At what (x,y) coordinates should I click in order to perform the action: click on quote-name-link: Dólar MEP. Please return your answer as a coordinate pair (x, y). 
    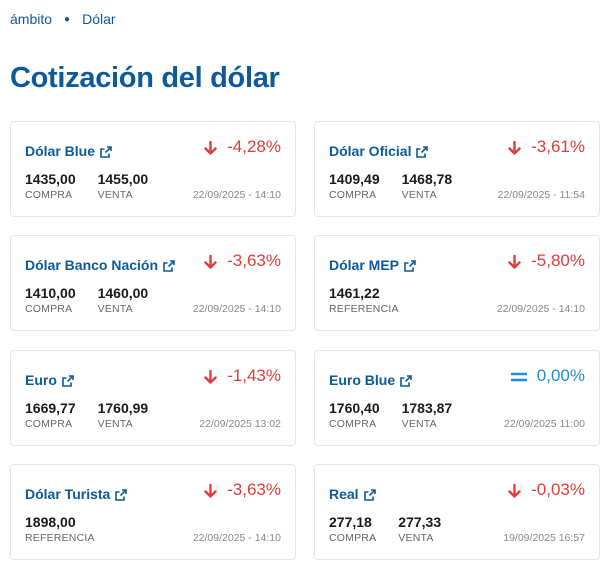
    Looking at the image, I should click on (372, 265).